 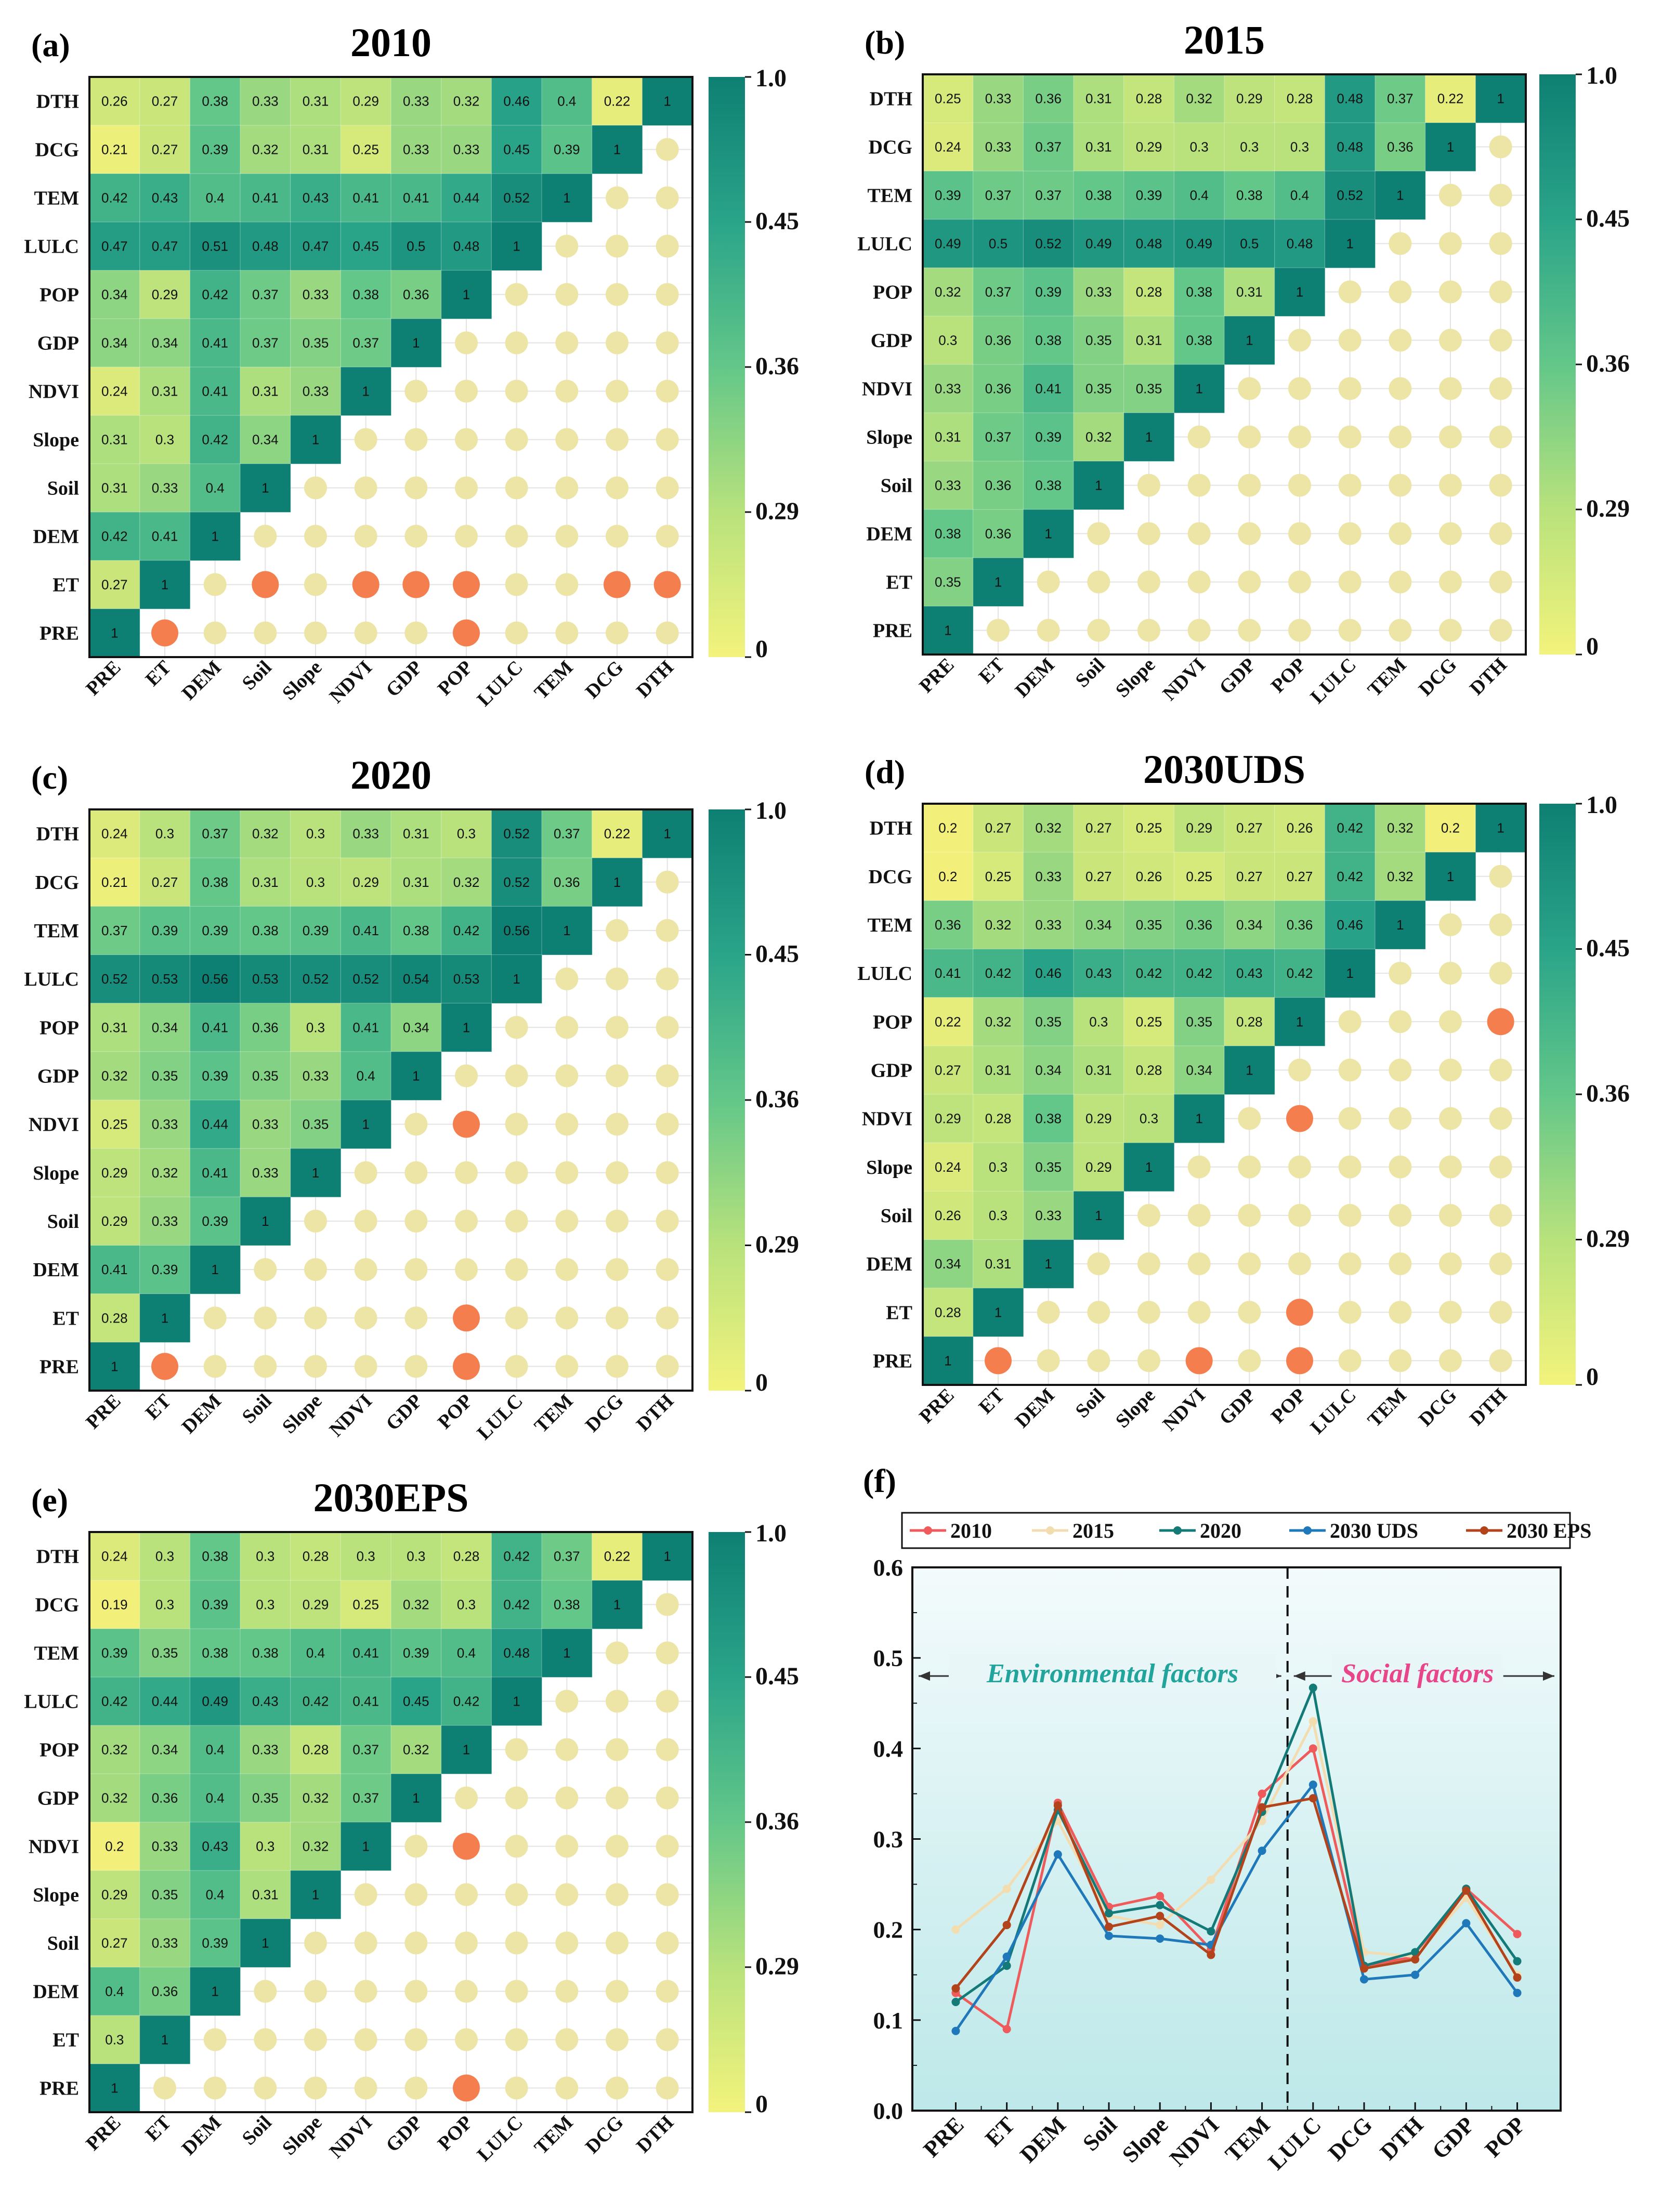 What do you see at coordinates (1299, 1676) in the screenshot?
I see `arrow-head` at bounding box center [1299, 1676].